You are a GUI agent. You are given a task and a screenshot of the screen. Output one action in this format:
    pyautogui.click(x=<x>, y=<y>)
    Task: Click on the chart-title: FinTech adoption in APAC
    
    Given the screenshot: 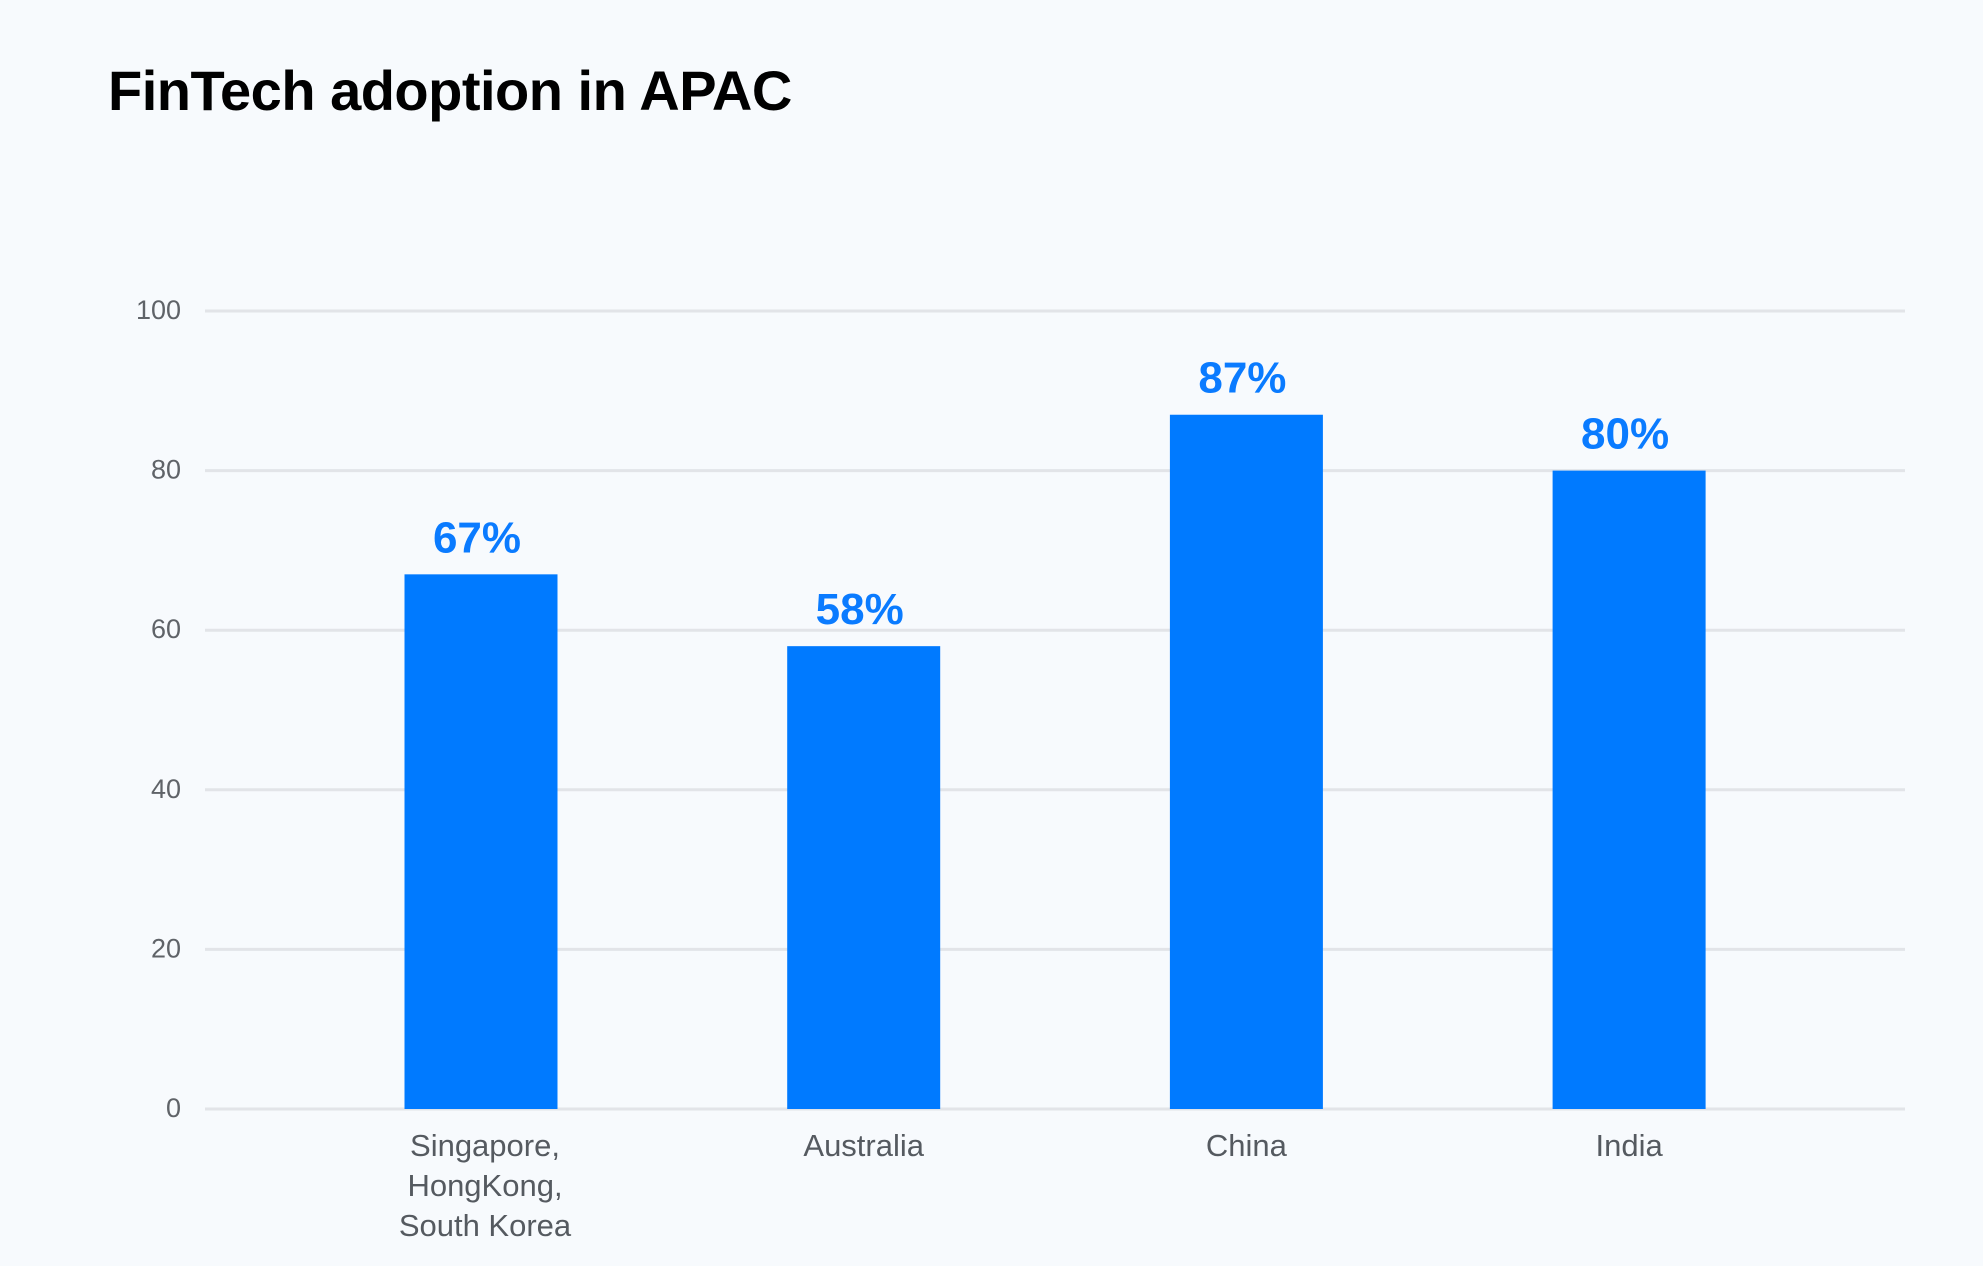 What is the action you would take?
    pyautogui.click(x=450, y=90)
    